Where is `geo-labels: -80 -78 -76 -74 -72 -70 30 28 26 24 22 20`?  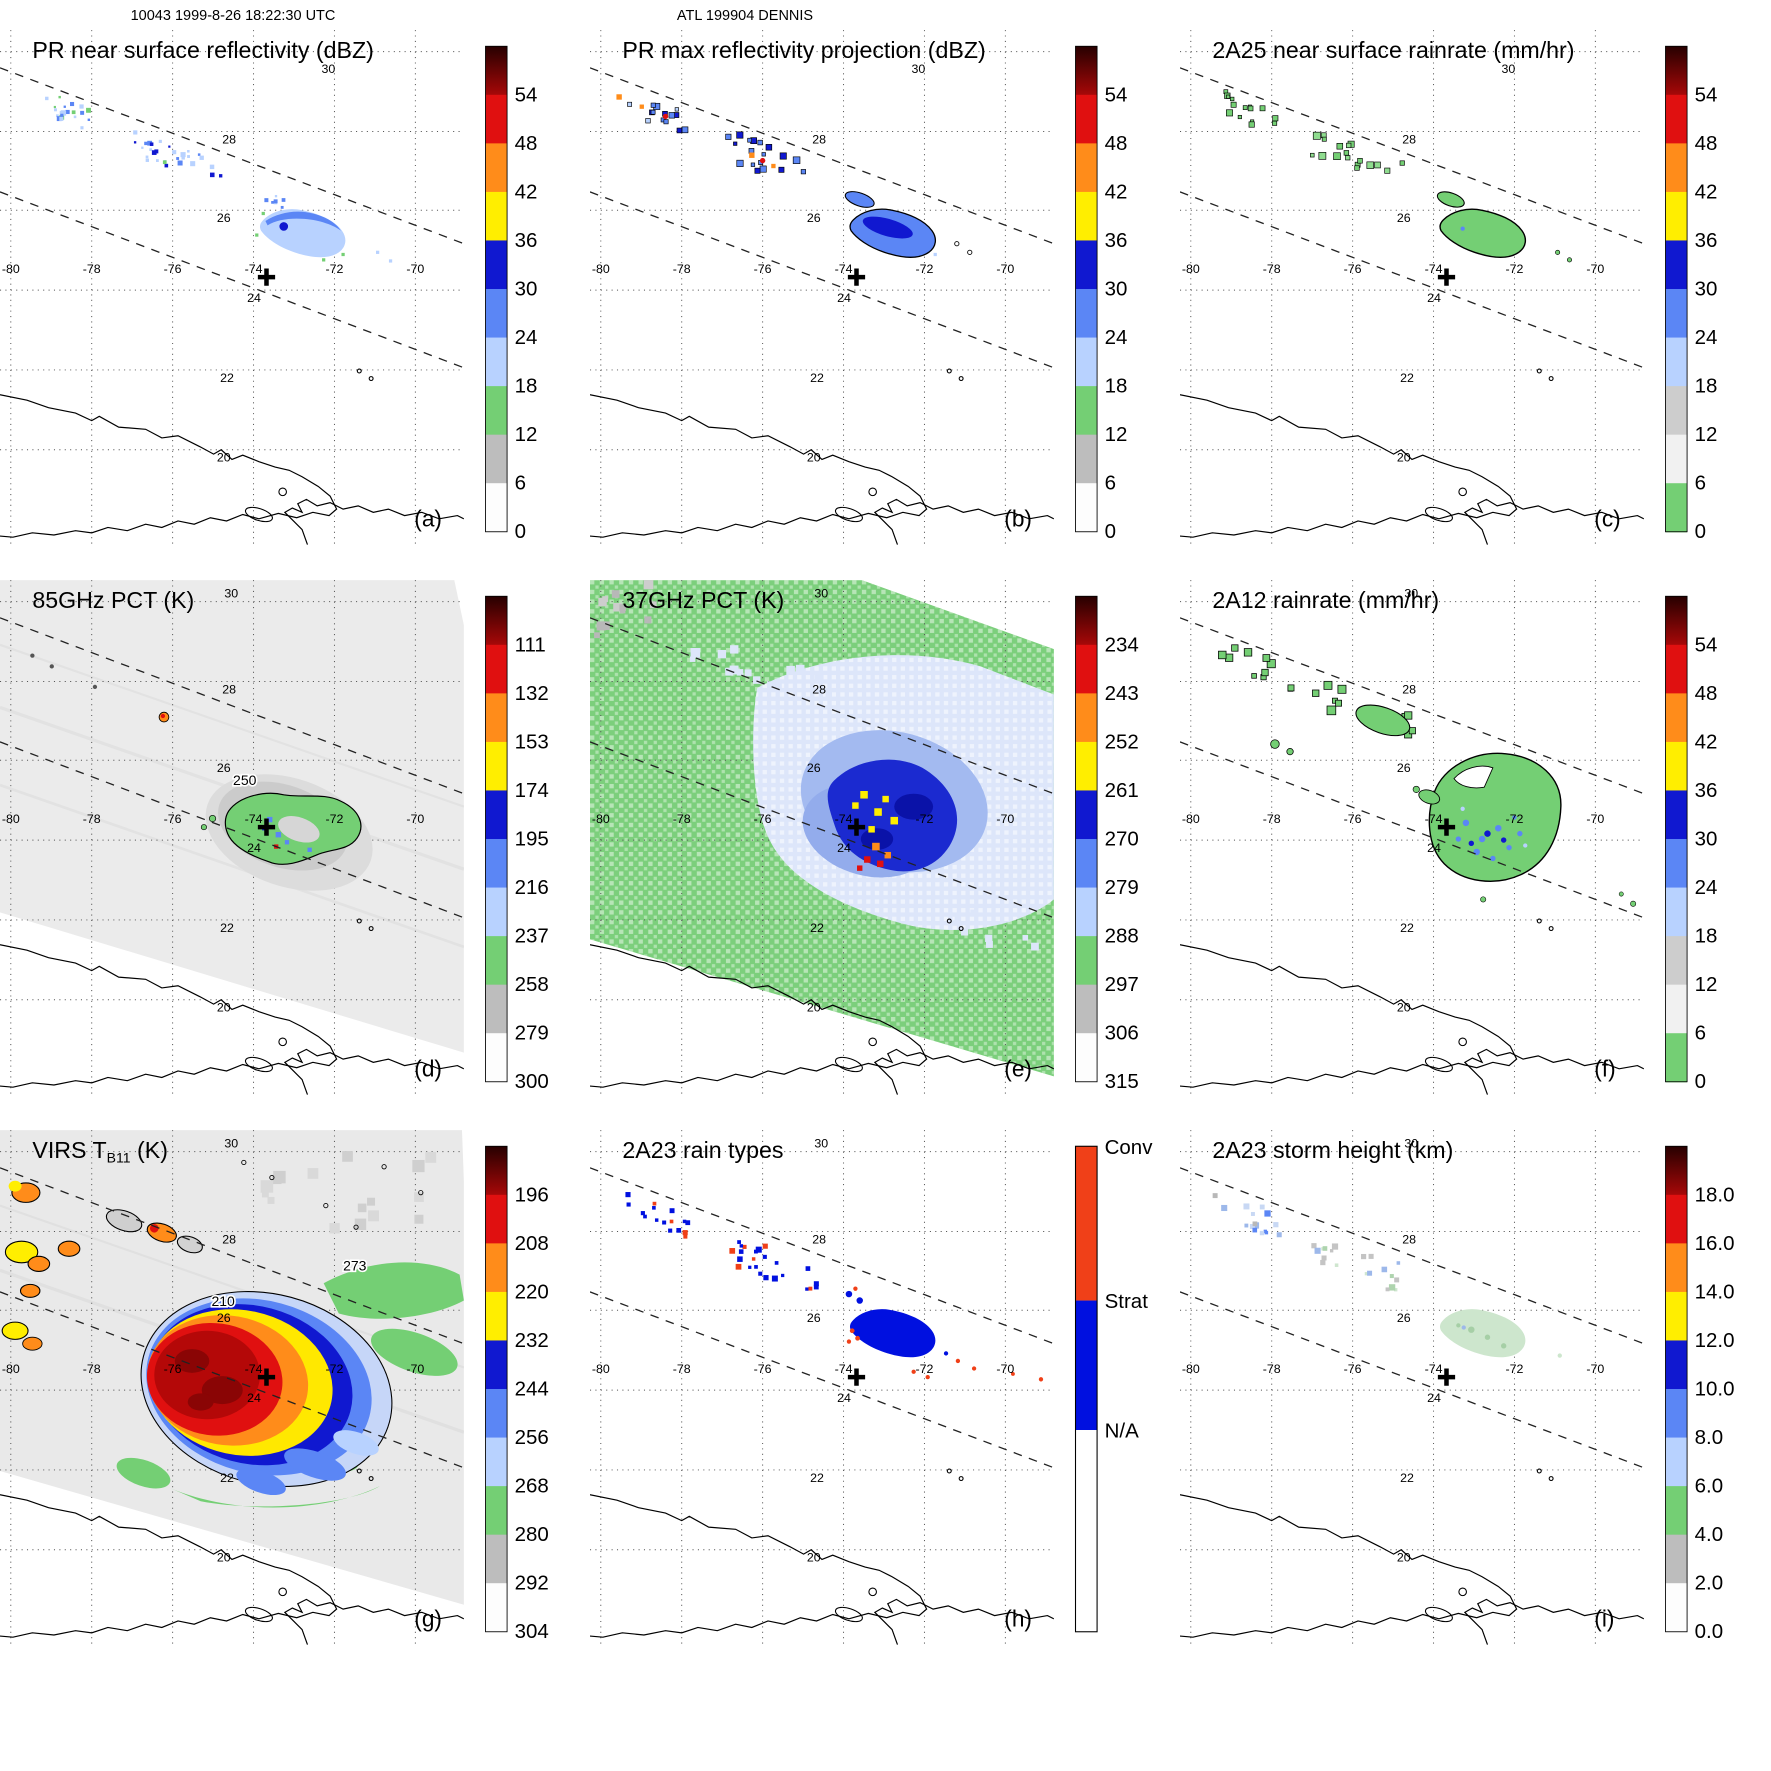 geo-labels: -80 -78 -76 -74 -72 -70 30 28 26 24 22 20 is located at coordinates (803, 1350).